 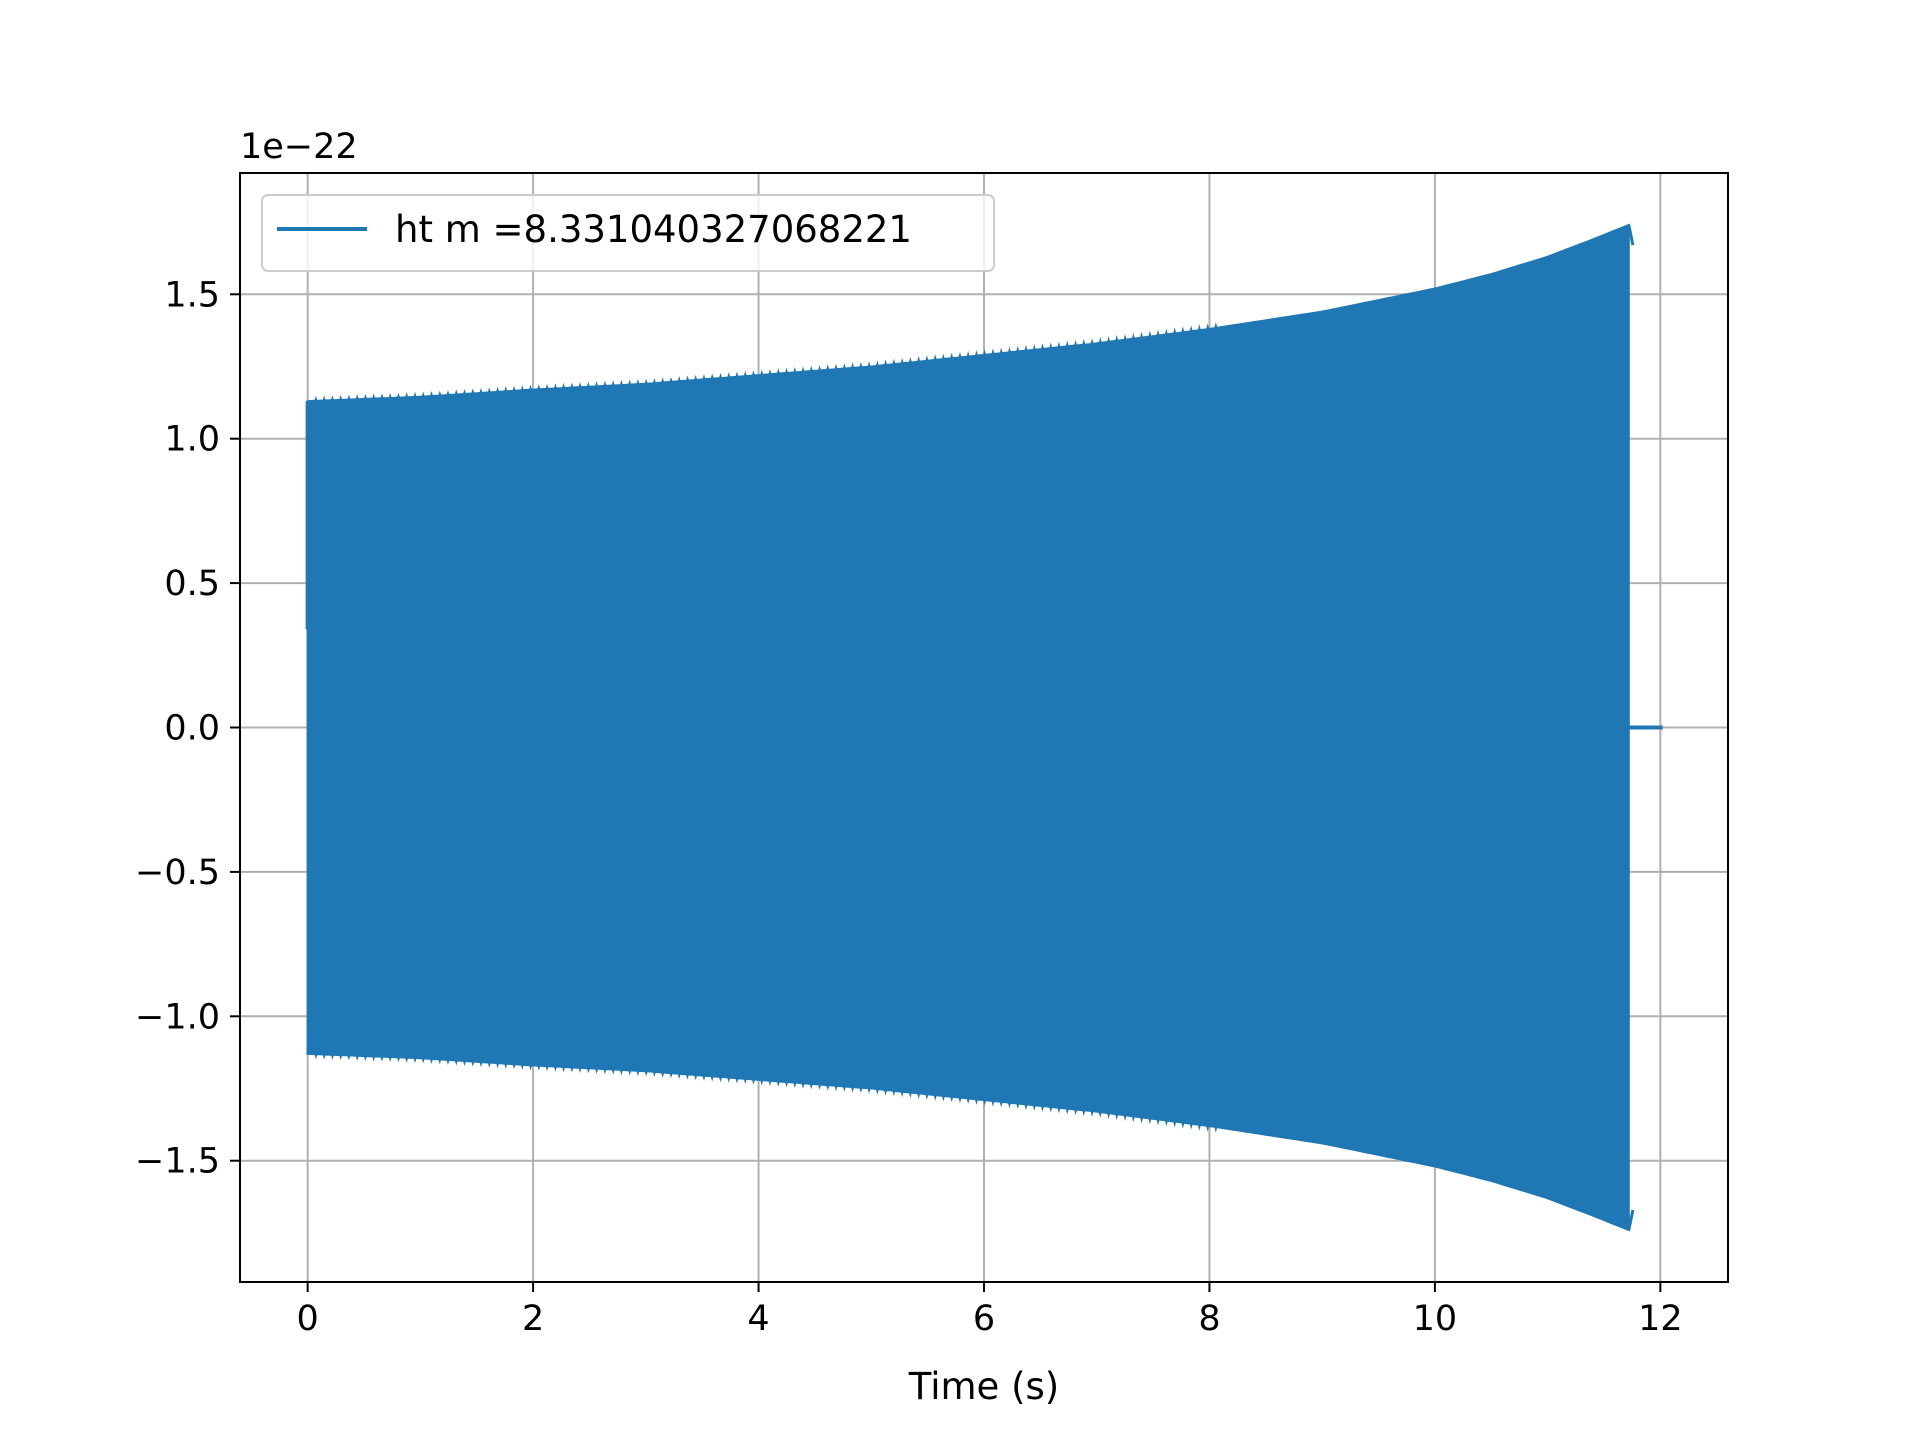 What do you see at coordinates (1660, 1319) in the screenshot?
I see `x-tick-label: 12` at bounding box center [1660, 1319].